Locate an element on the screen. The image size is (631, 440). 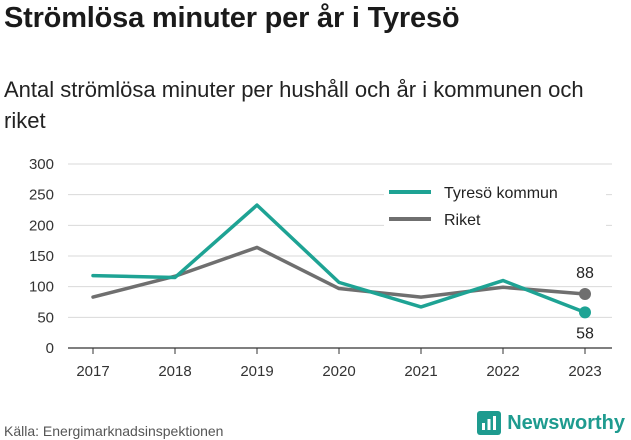
chart-title: Strömlösa minuter per år i Tyresö is located at coordinates (232, 18).